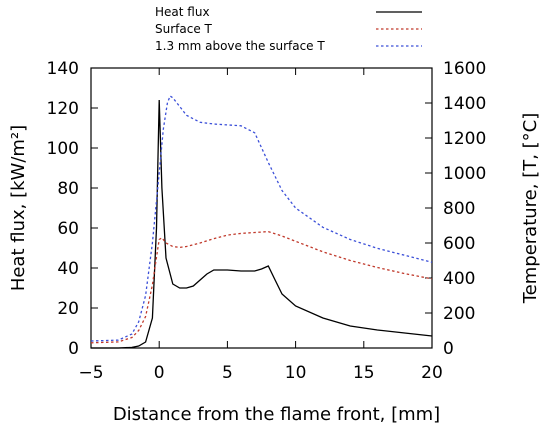  Describe the element at coordinates (182, 12) in the screenshot. I see `legend-label-1: Heat flux` at that location.